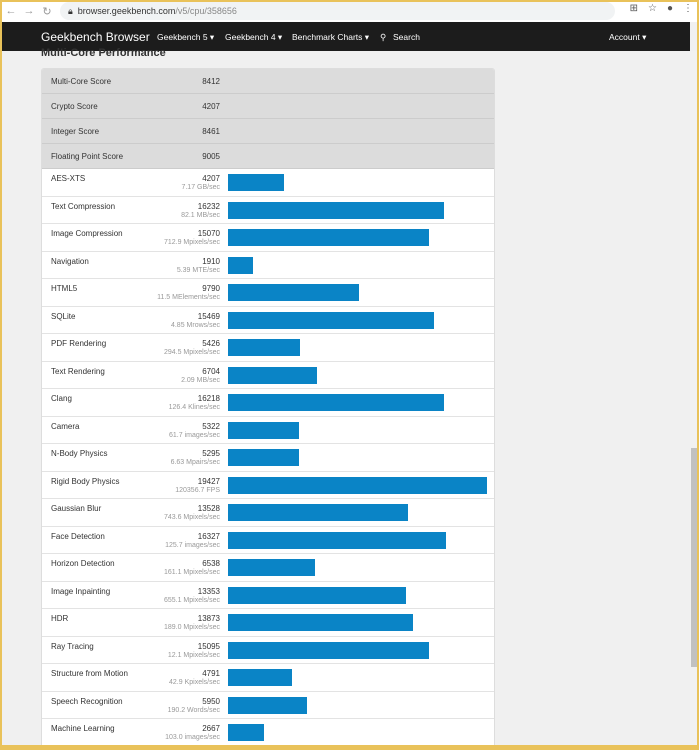  I want to click on benchmark-unit: 61.7 images/sec, so click(194, 435).